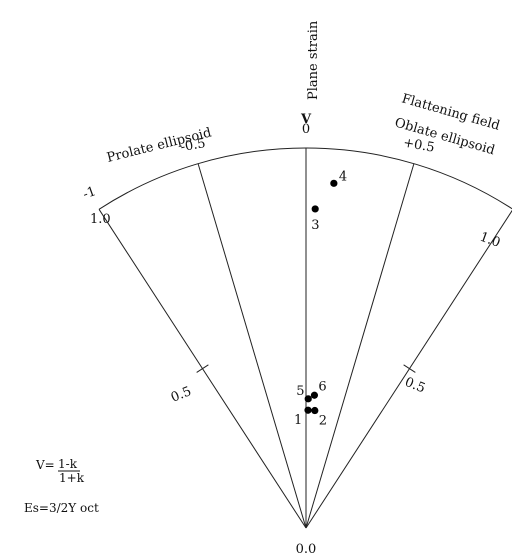 The height and width of the screenshot is (558, 512). Describe the element at coordinates (61, 508) in the screenshot. I see `formula-es: Es=3/2Y oct` at that location.